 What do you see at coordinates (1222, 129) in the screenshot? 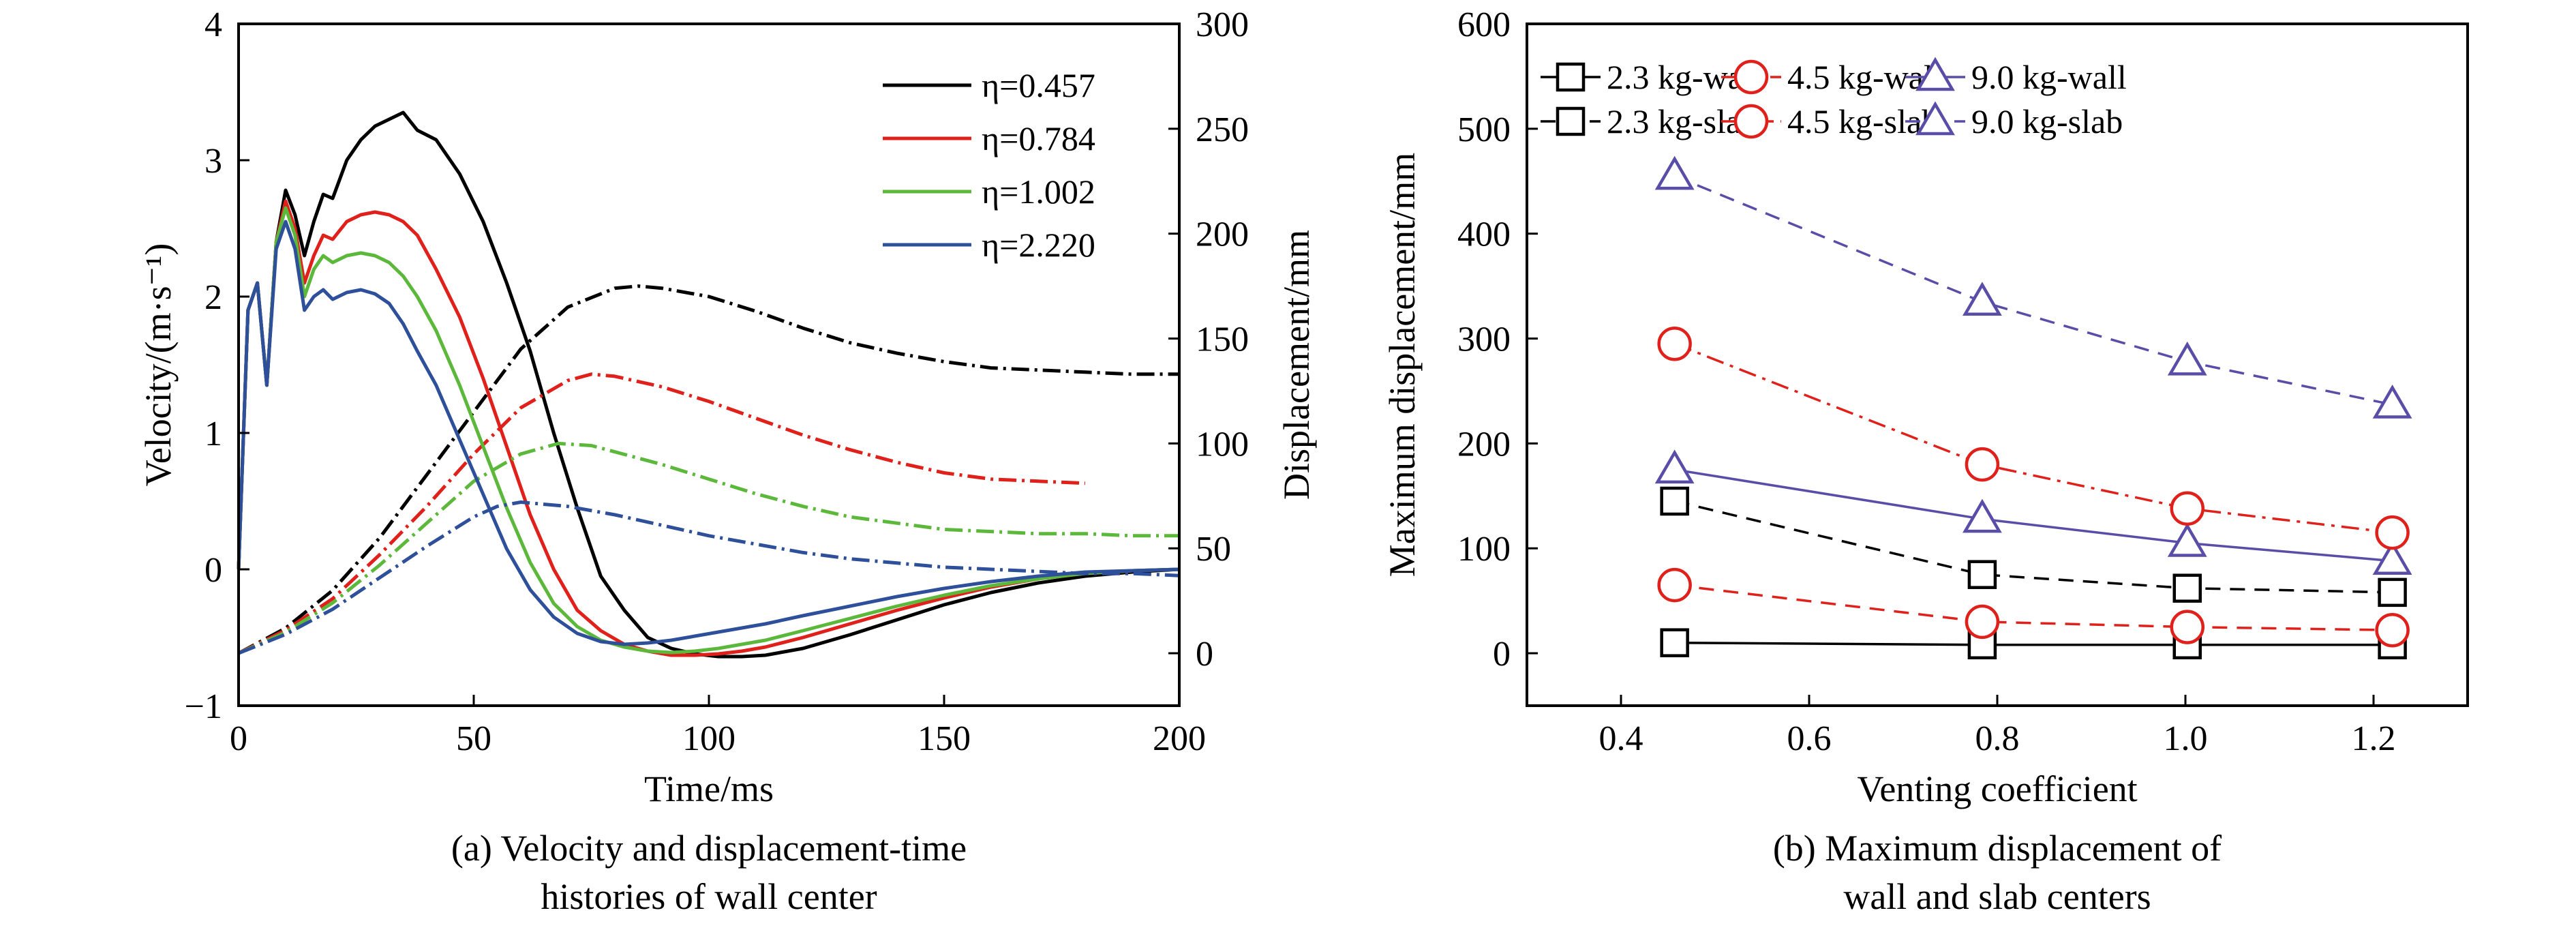
I see `chart-a-y-right-tick-label-5: 250` at bounding box center [1222, 129].